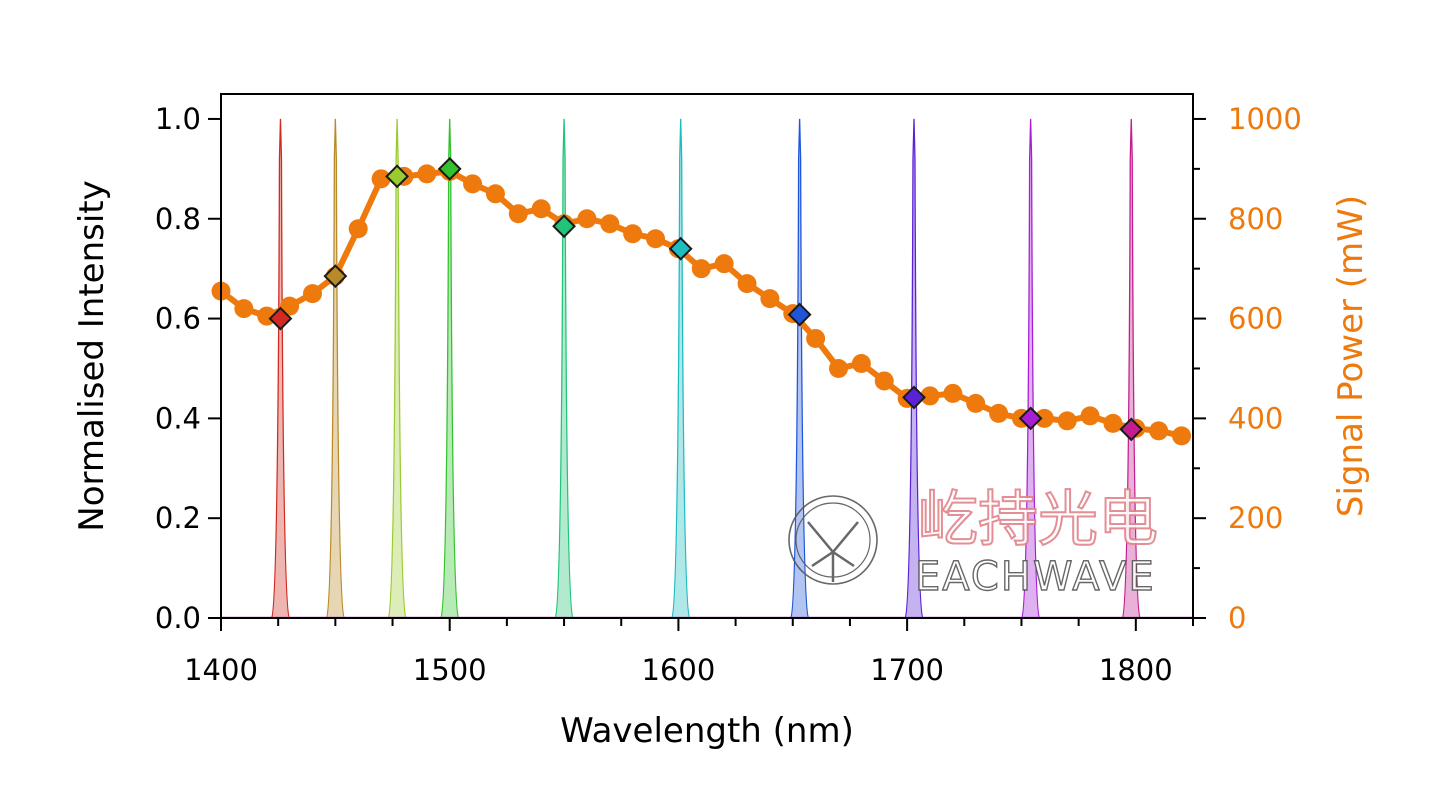 This screenshot has width=1449, height=807. I want to click on y-right-tick-label: 800, so click(1255, 219).